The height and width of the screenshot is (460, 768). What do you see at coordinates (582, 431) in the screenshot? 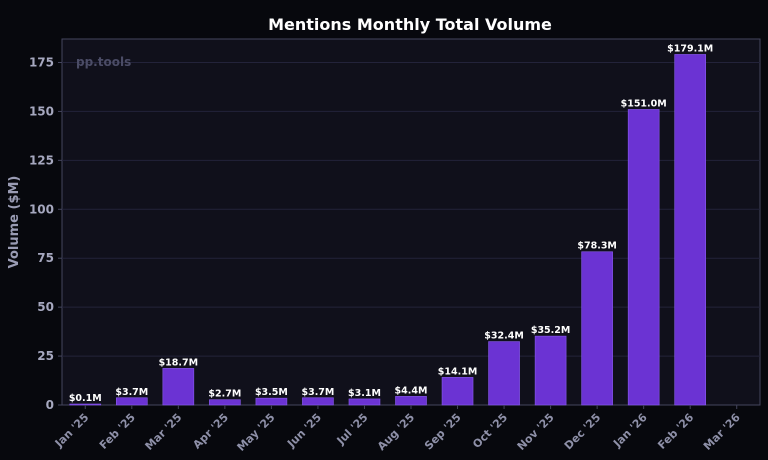
I see `x-tick-label: Dec '25` at bounding box center [582, 431].